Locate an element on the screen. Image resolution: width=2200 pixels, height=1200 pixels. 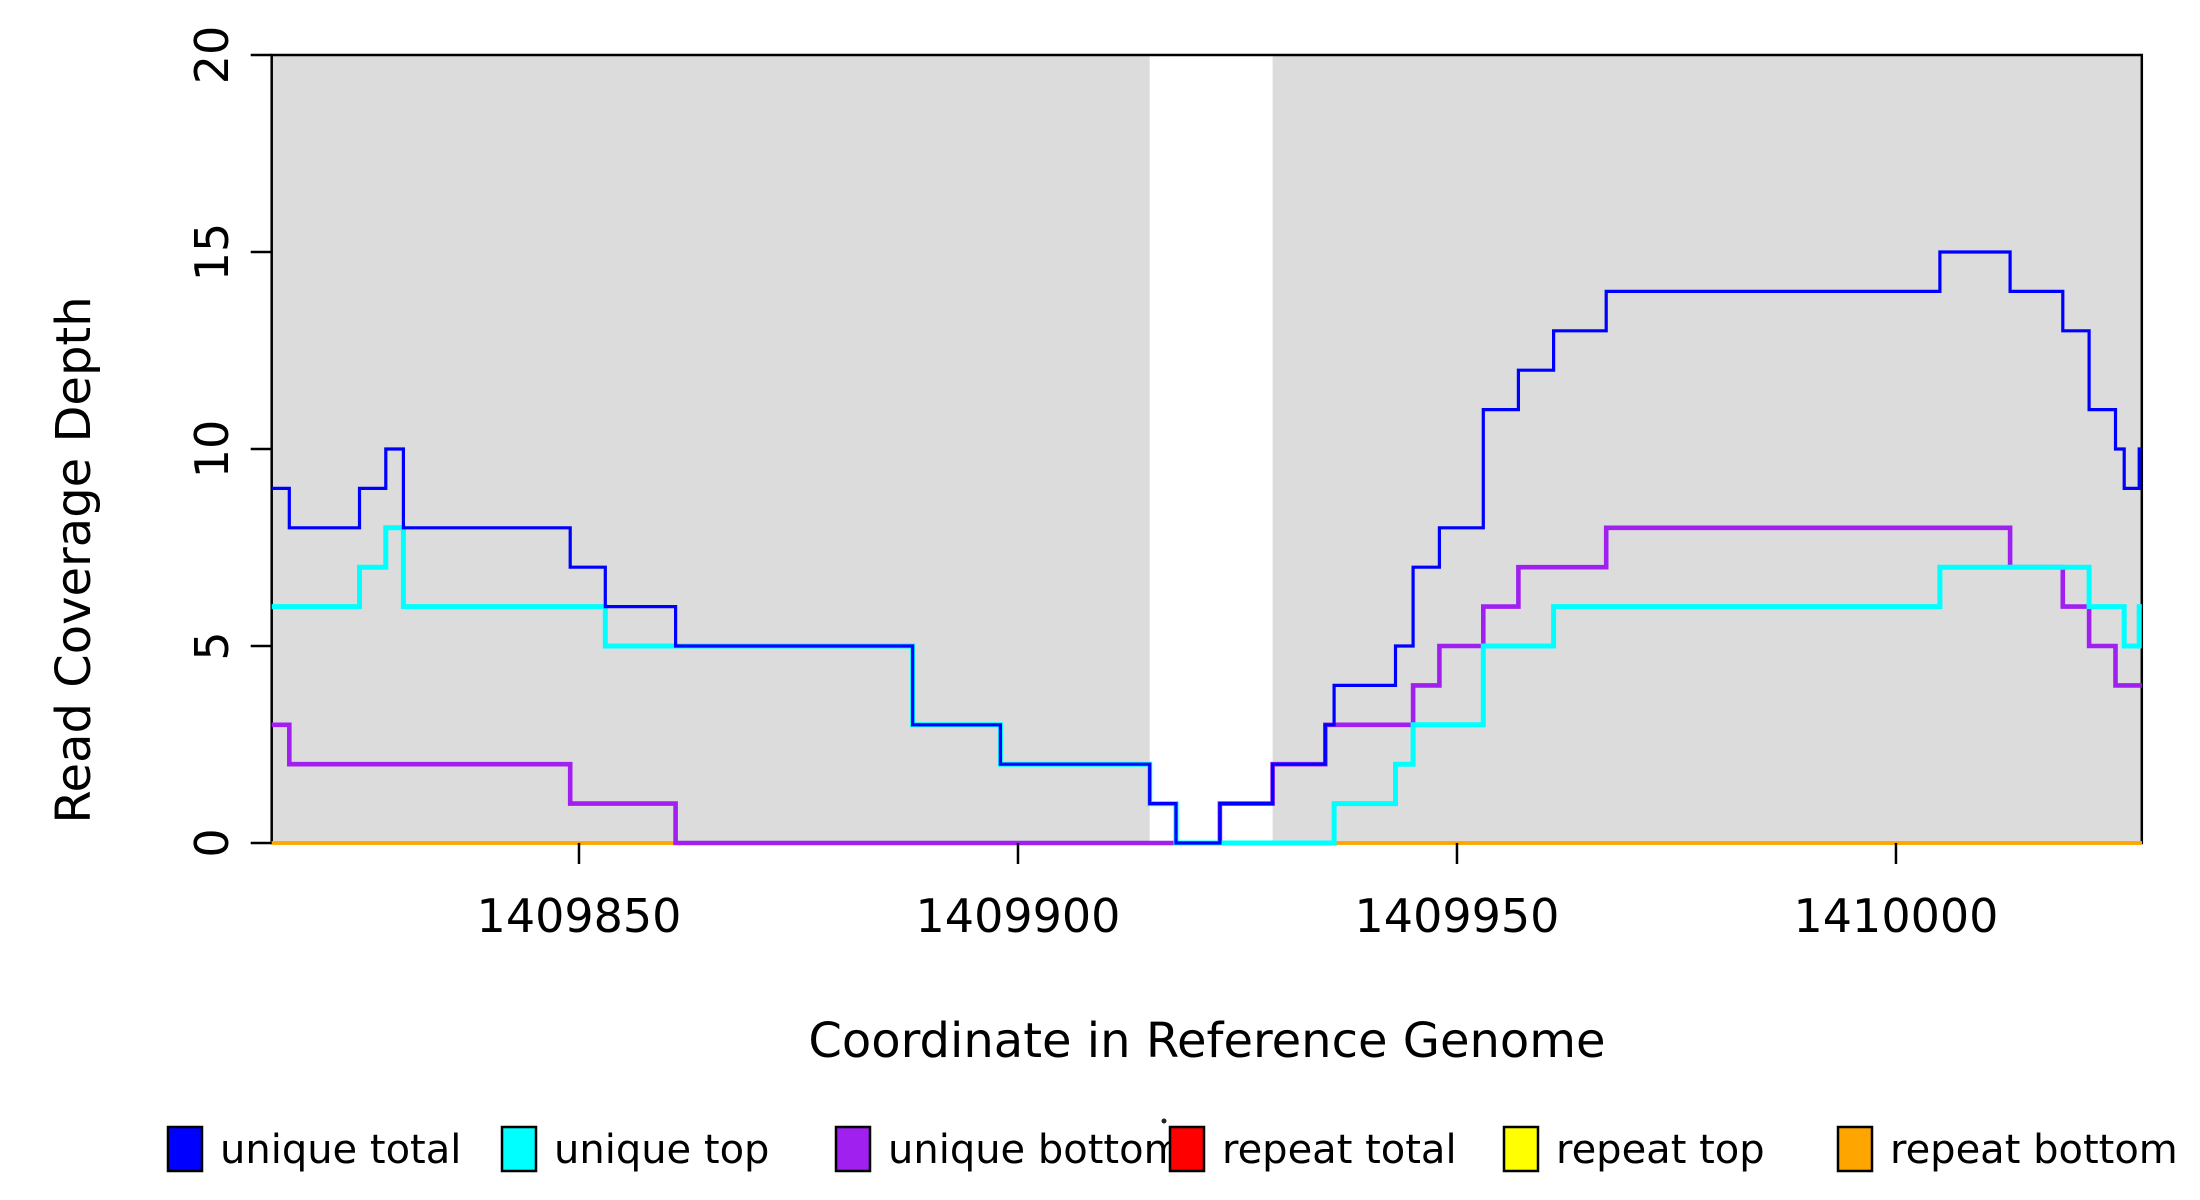
y-tick-label: 0 is located at coordinates (212, 842).